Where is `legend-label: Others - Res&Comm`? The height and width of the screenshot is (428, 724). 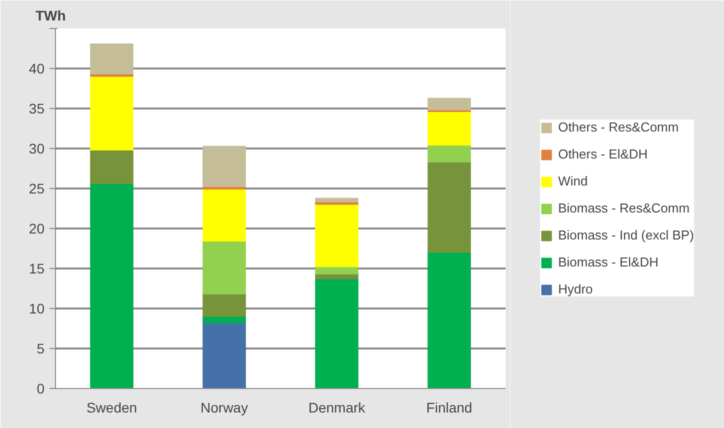
legend-label: Others - Res&Comm is located at coordinates (618, 127).